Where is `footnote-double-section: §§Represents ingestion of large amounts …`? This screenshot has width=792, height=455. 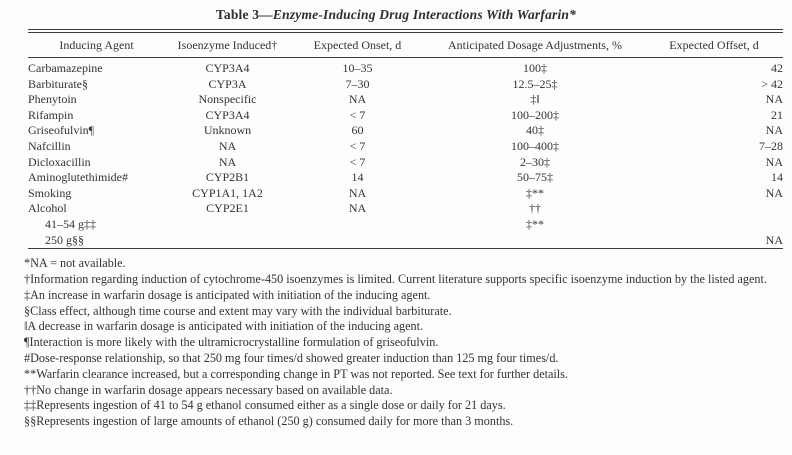 footnote-double-section: §§Represents ingestion of large amounts … is located at coordinates (269, 421).